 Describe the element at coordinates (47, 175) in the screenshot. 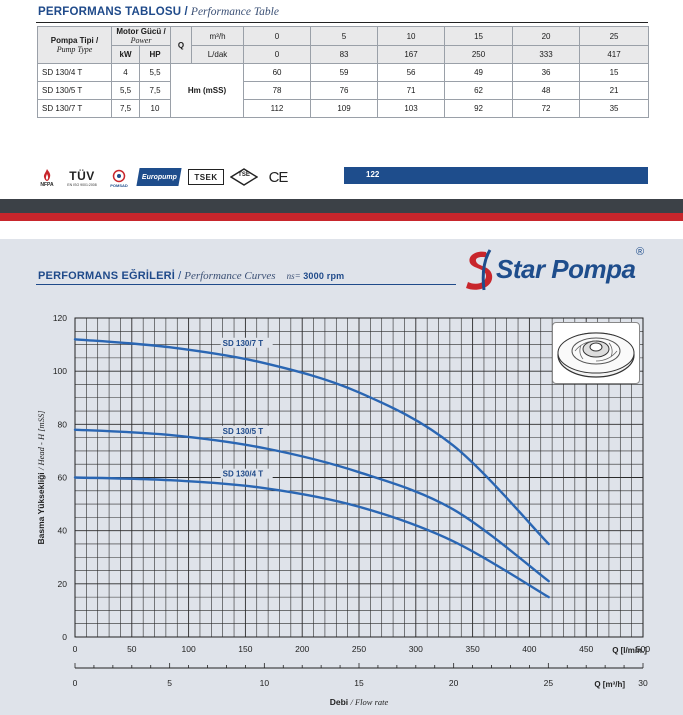

I see `nfpa-flame-icon` at that location.